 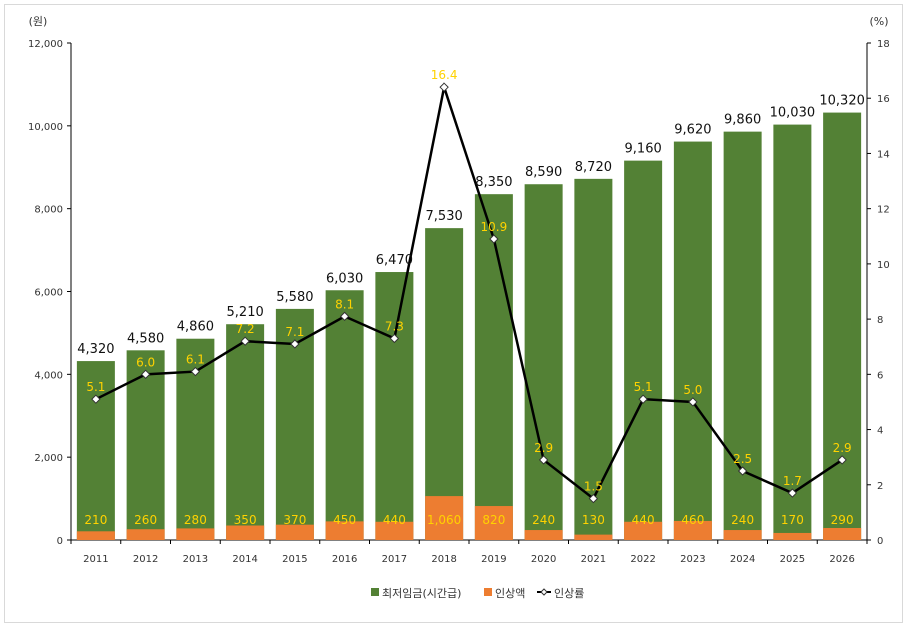 What do you see at coordinates (692, 520) in the screenshot?
I see `increase-value-label: 460` at bounding box center [692, 520].